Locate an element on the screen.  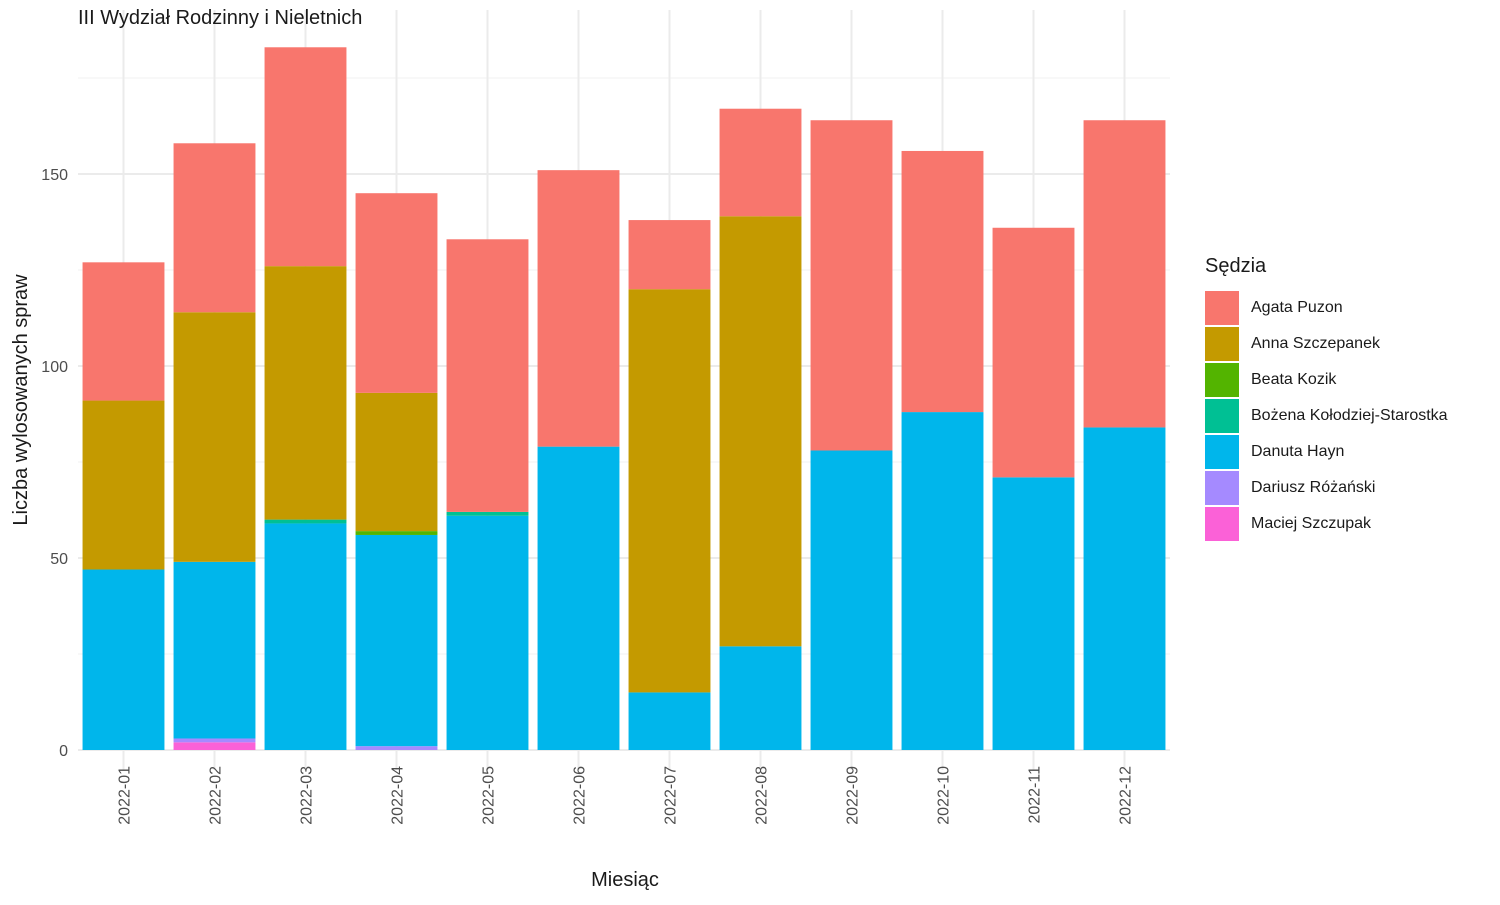
legend-item: Anna Szczepanek is located at coordinates (1326, 344).